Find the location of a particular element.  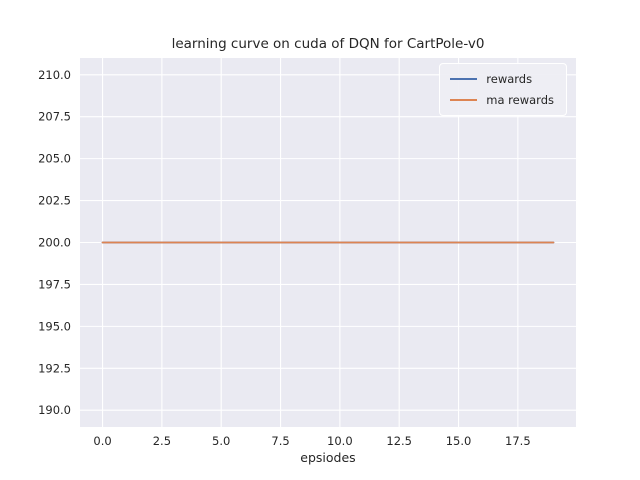

x-tick-label: 17.5 is located at coordinates (518, 441).